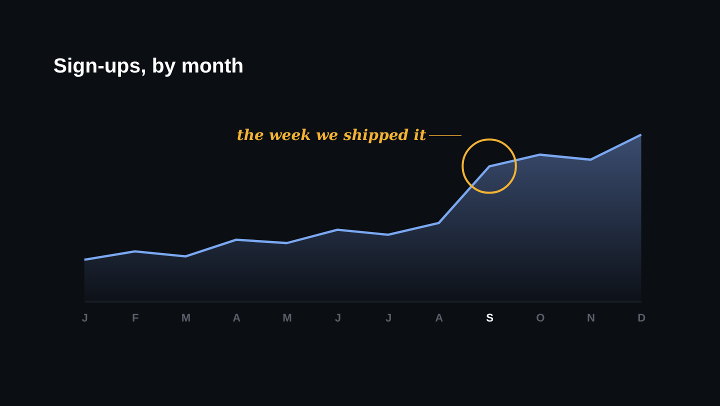 The height and width of the screenshot is (406, 720). Describe the element at coordinates (490, 318) in the screenshot. I see `x-tick-label: S` at that location.